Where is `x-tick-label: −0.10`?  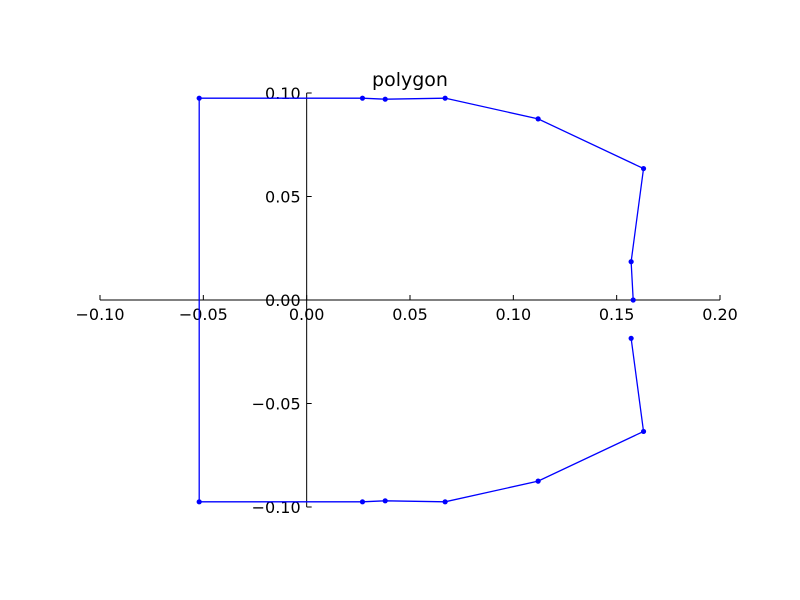 x-tick-label: −0.10 is located at coordinates (99, 314).